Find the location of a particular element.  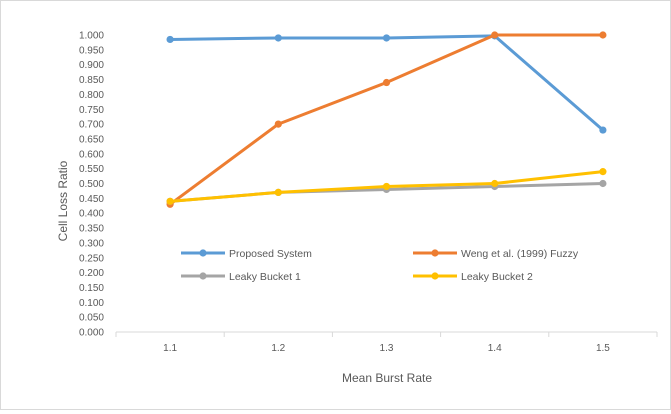

legend-entry: Proposed System is located at coordinates (246, 254).